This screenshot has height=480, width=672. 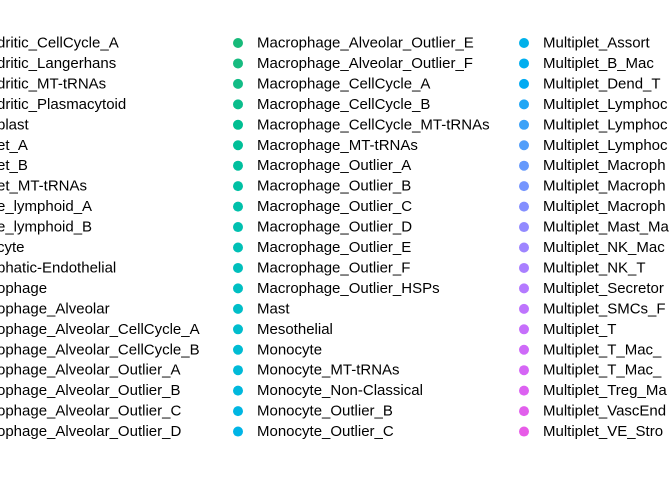 What do you see at coordinates (603, 431) in the screenshot?
I see `legend-label: Multiplet_VE_Stro` at bounding box center [603, 431].